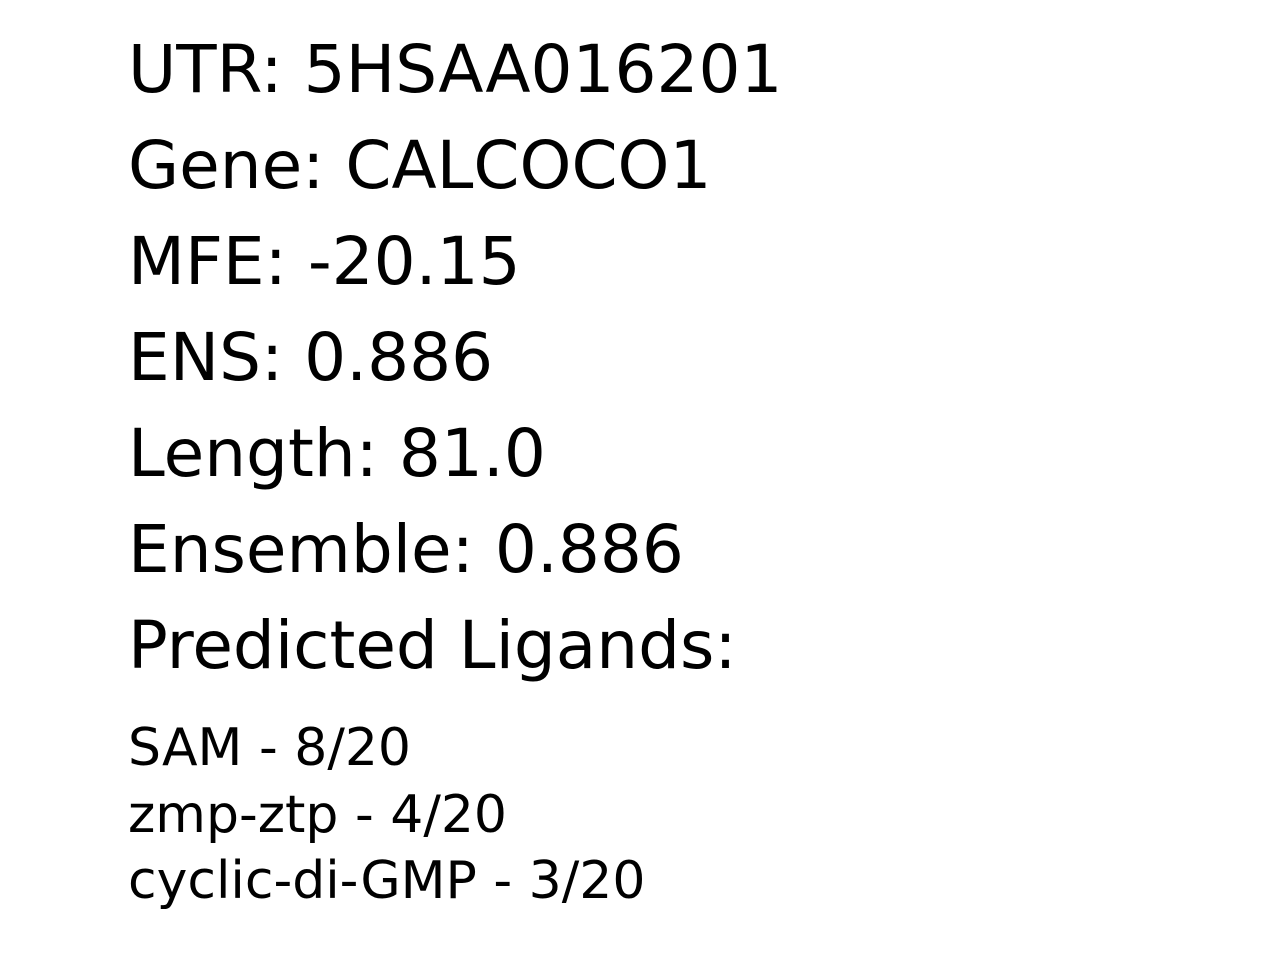  I want to click on length-label: Length: 81.0, so click(337, 453).